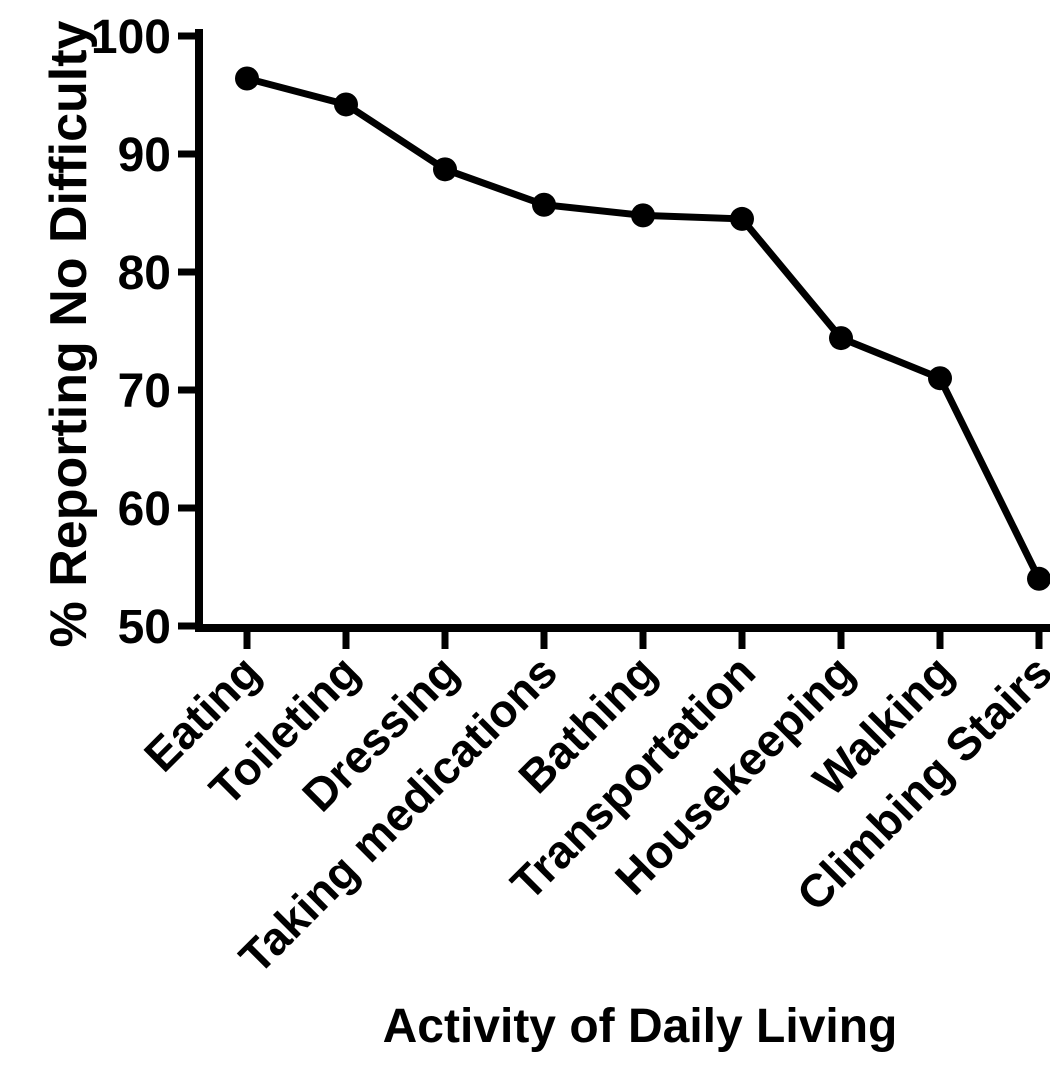 Image resolution: width=1050 pixels, height=1073 pixels. I want to click on y-axis-ticks, so click(188, 331).